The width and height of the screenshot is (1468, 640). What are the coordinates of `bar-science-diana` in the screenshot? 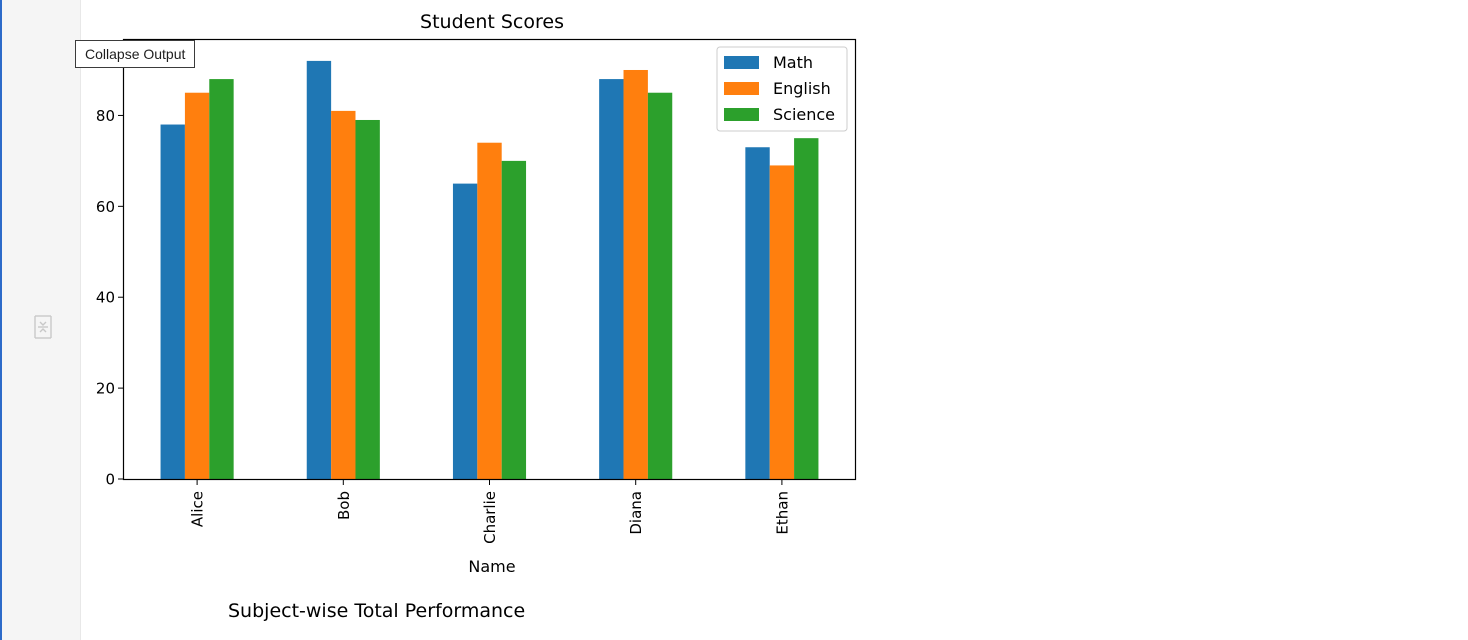 It's located at (660, 285).